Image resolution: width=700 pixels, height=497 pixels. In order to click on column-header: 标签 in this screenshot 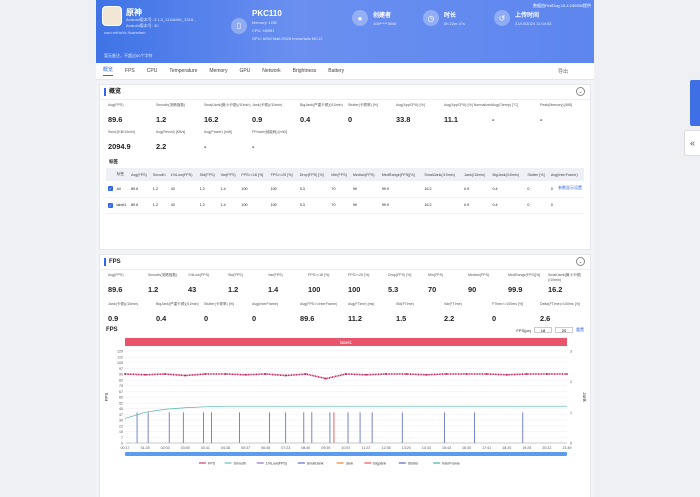, I will do `click(121, 174)`.